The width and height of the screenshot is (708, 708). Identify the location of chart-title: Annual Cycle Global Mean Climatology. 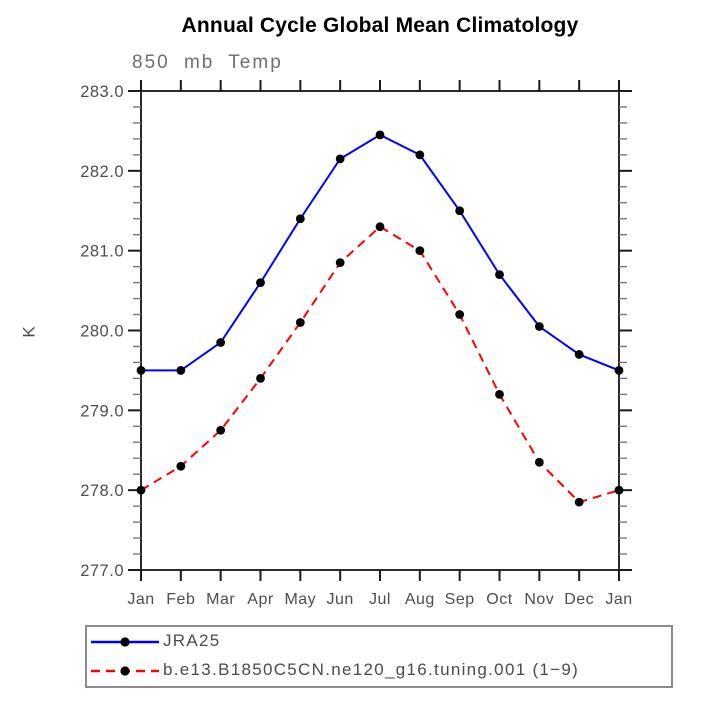
(380, 25).